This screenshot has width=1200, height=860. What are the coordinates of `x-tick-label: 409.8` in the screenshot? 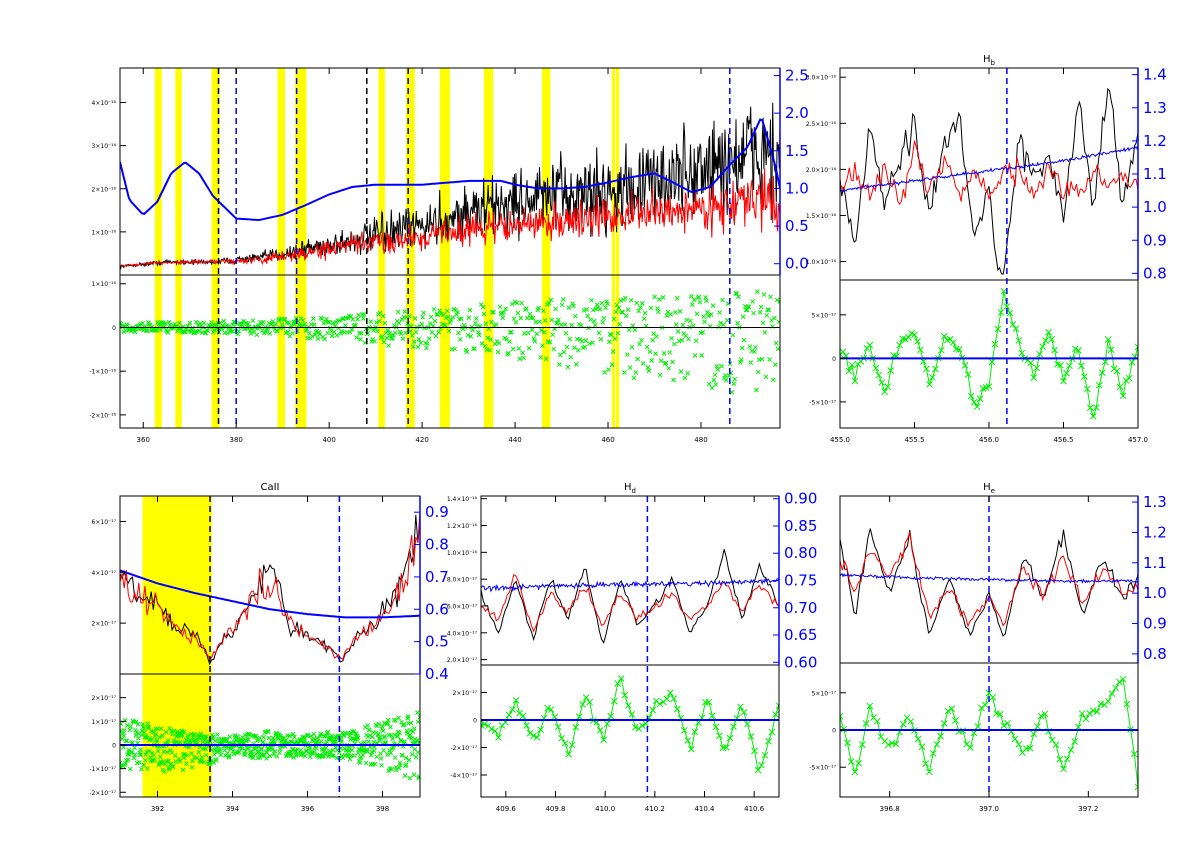 It's located at (555, 809).